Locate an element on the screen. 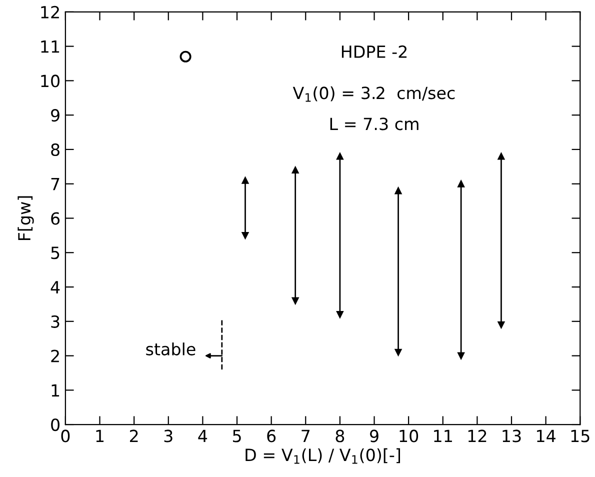 The image size is (595, 477). y-tick-label: 2 is located at coordinates (55, 356).